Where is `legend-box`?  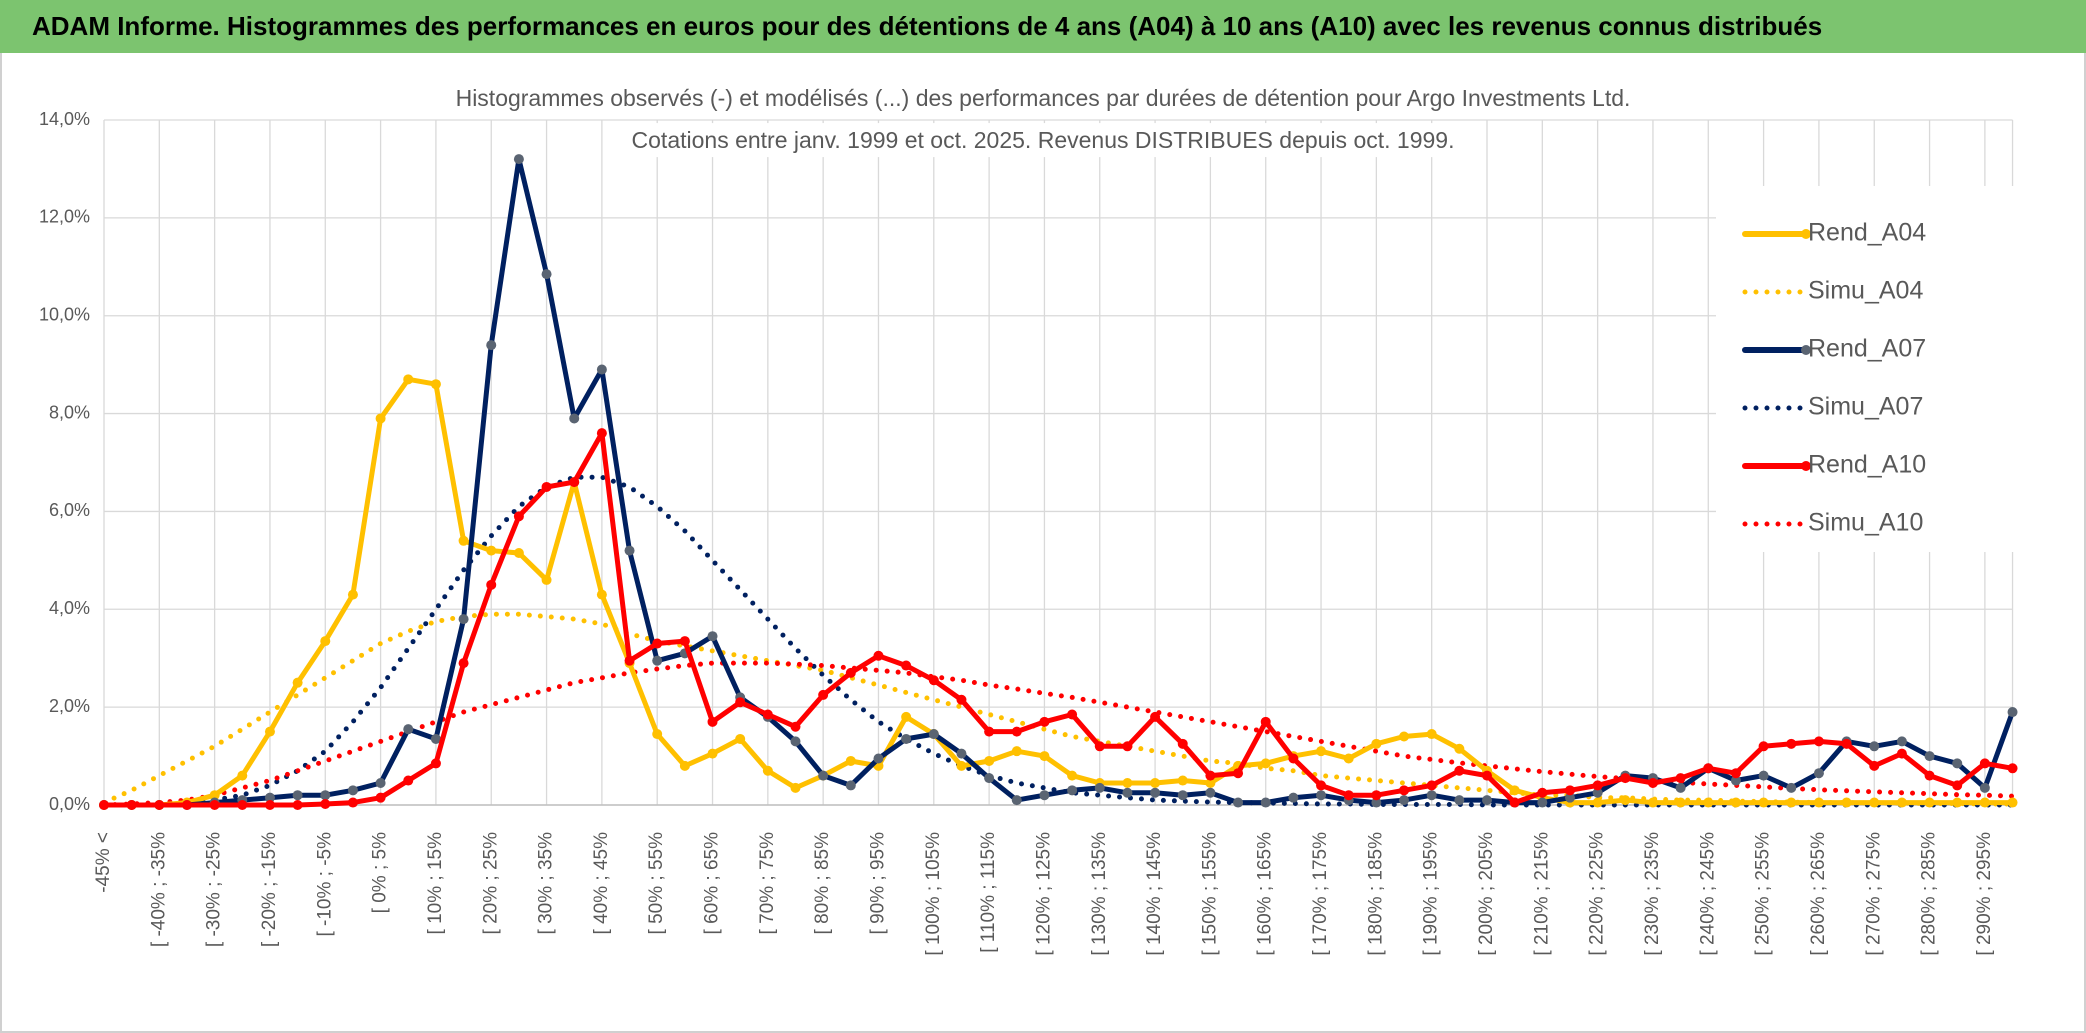
legend-box is located at coordinates (1865, 369).